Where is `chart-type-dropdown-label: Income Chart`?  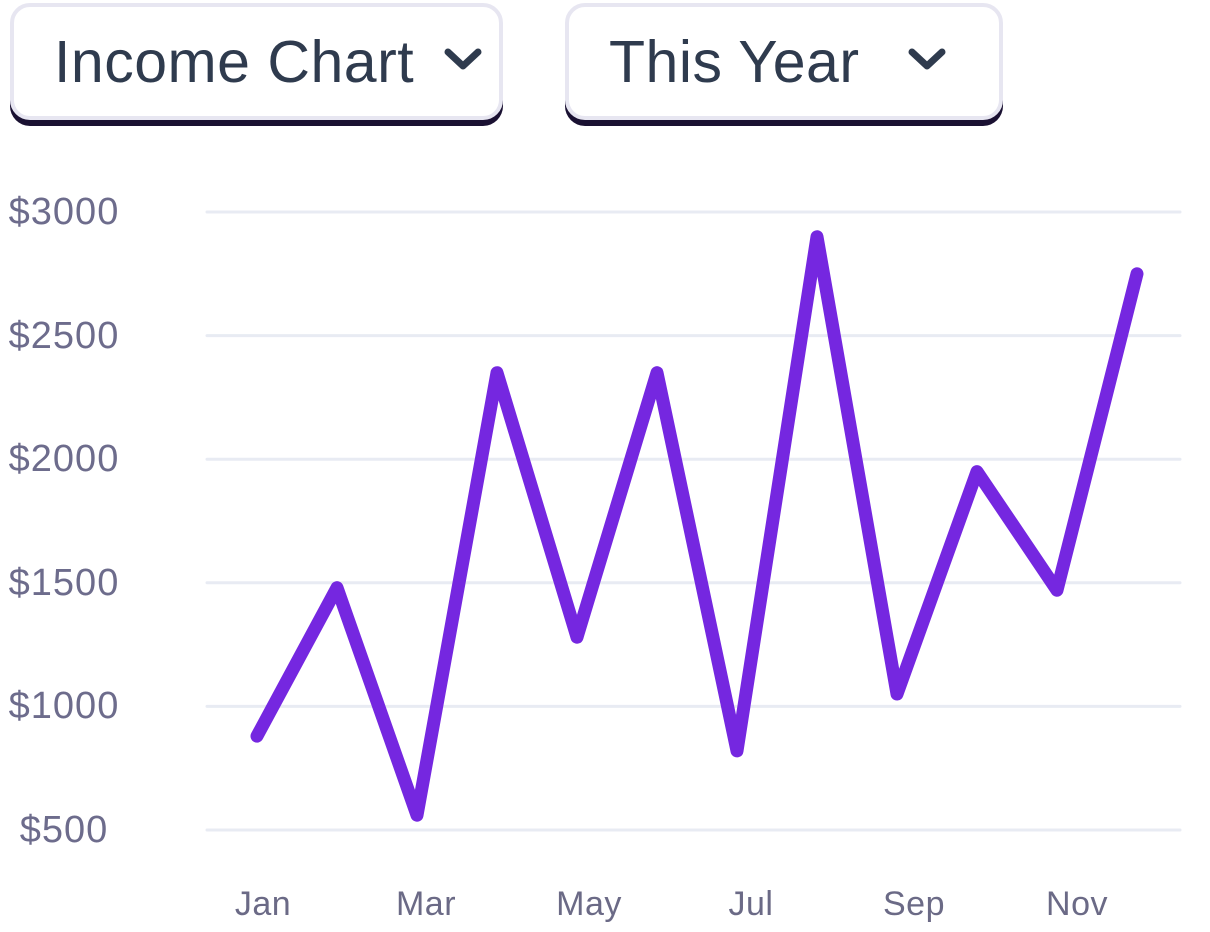
chart-type-dropdown-label: Income Chart is located at coordinates (234, 61).